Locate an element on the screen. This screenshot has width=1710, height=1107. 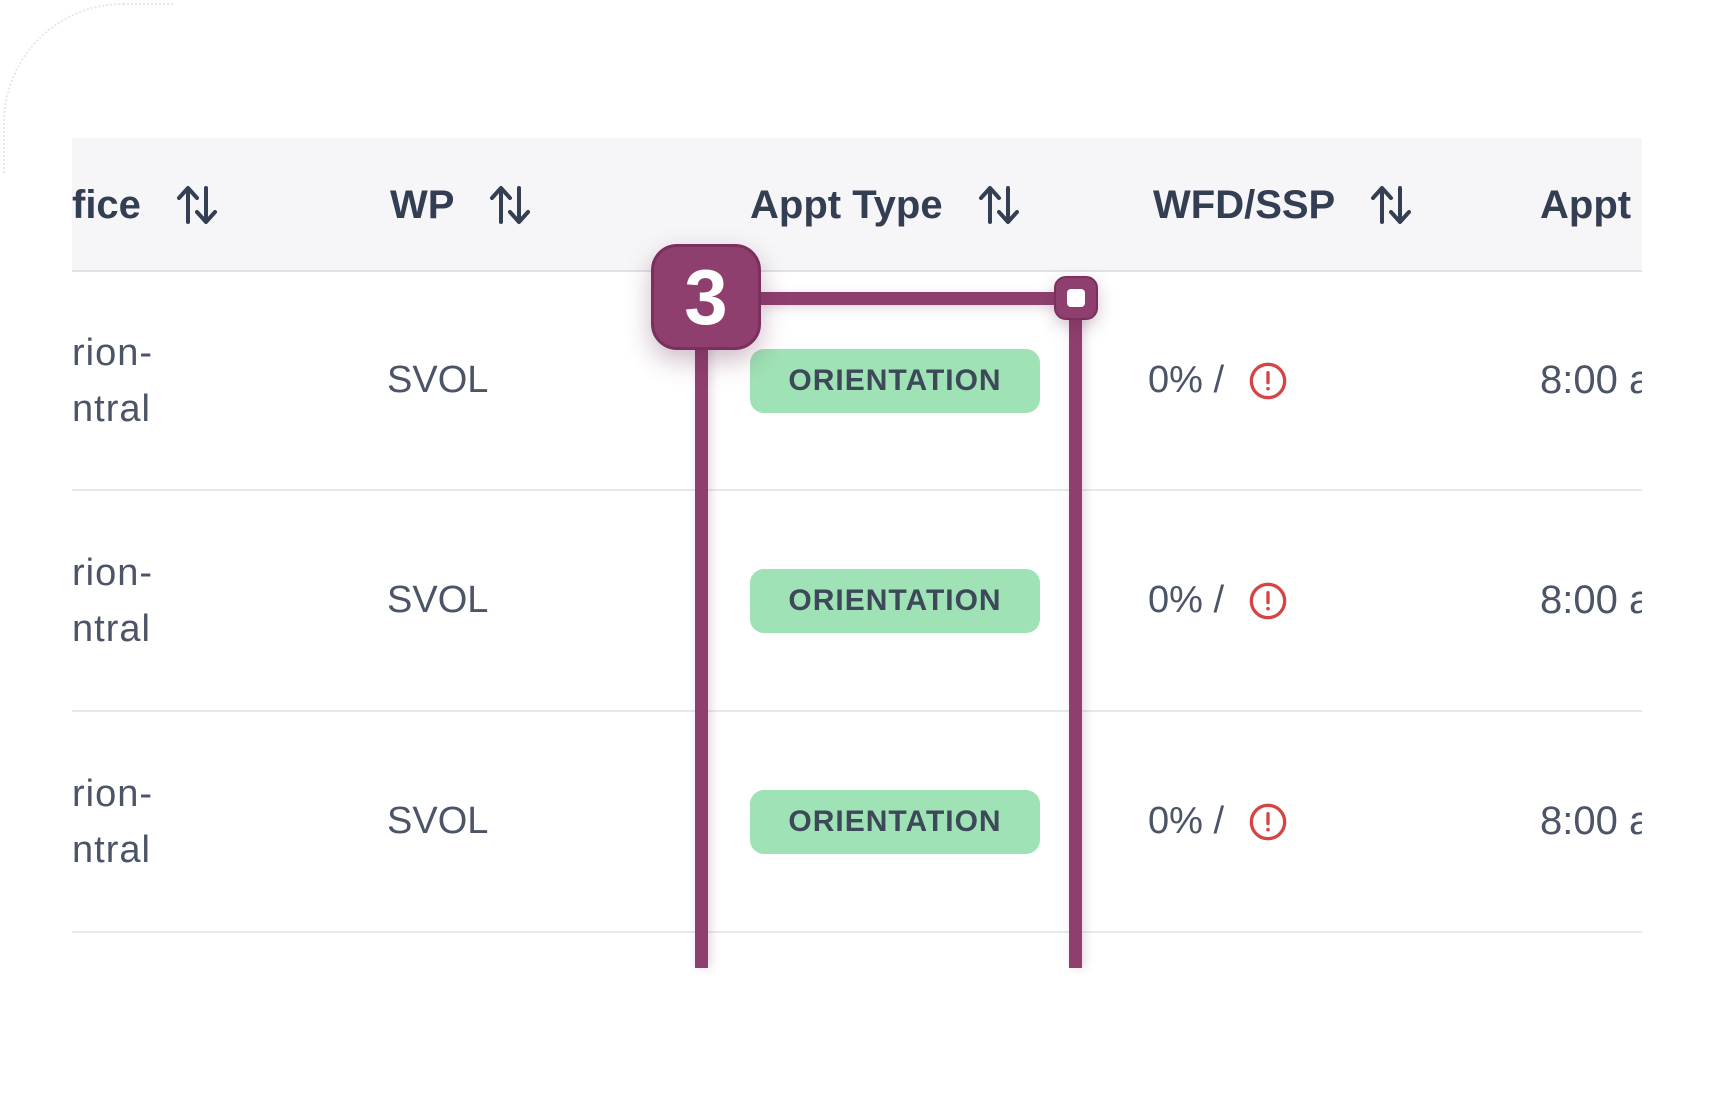
column-header-office-label: fice is located at coordinates (106, 204).